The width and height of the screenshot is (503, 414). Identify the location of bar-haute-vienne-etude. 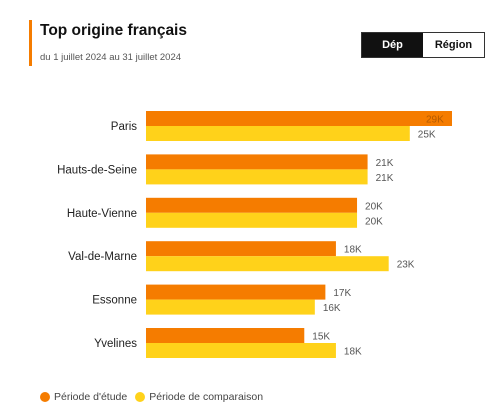
(252, 205).